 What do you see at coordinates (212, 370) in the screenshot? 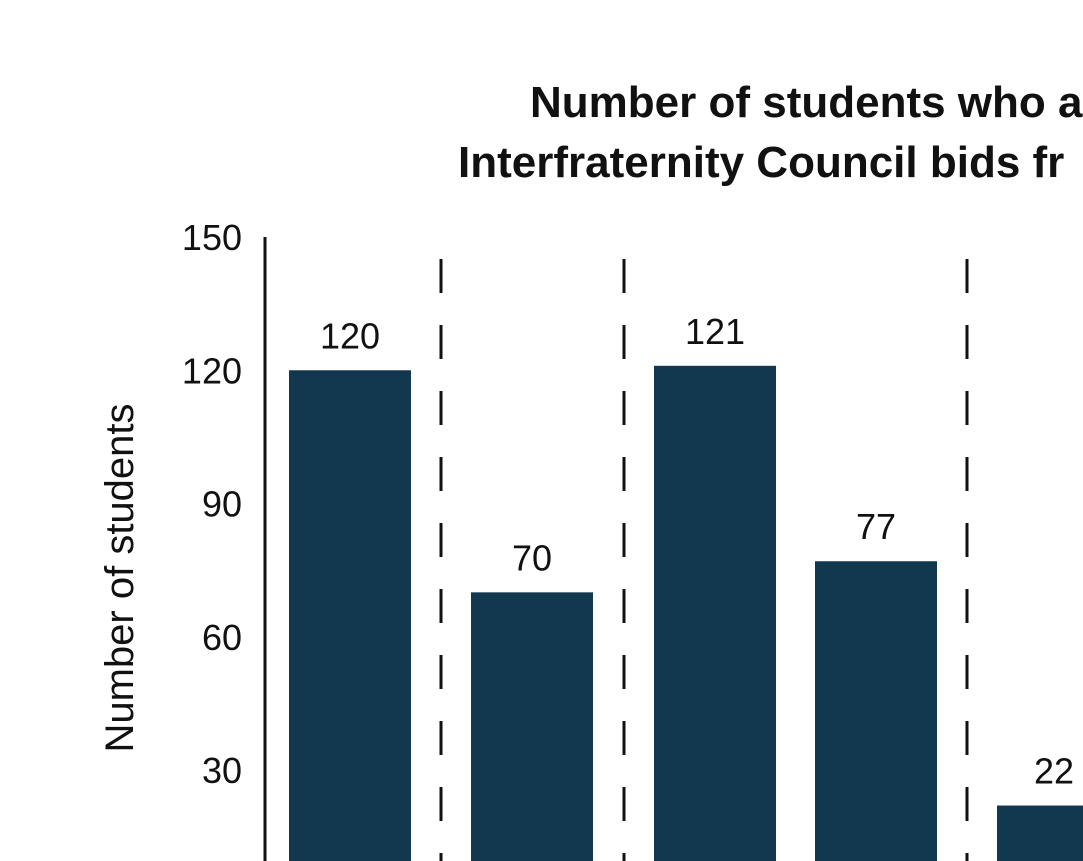
I see `y-tick-label: 120` at bounding box center [212, 370].